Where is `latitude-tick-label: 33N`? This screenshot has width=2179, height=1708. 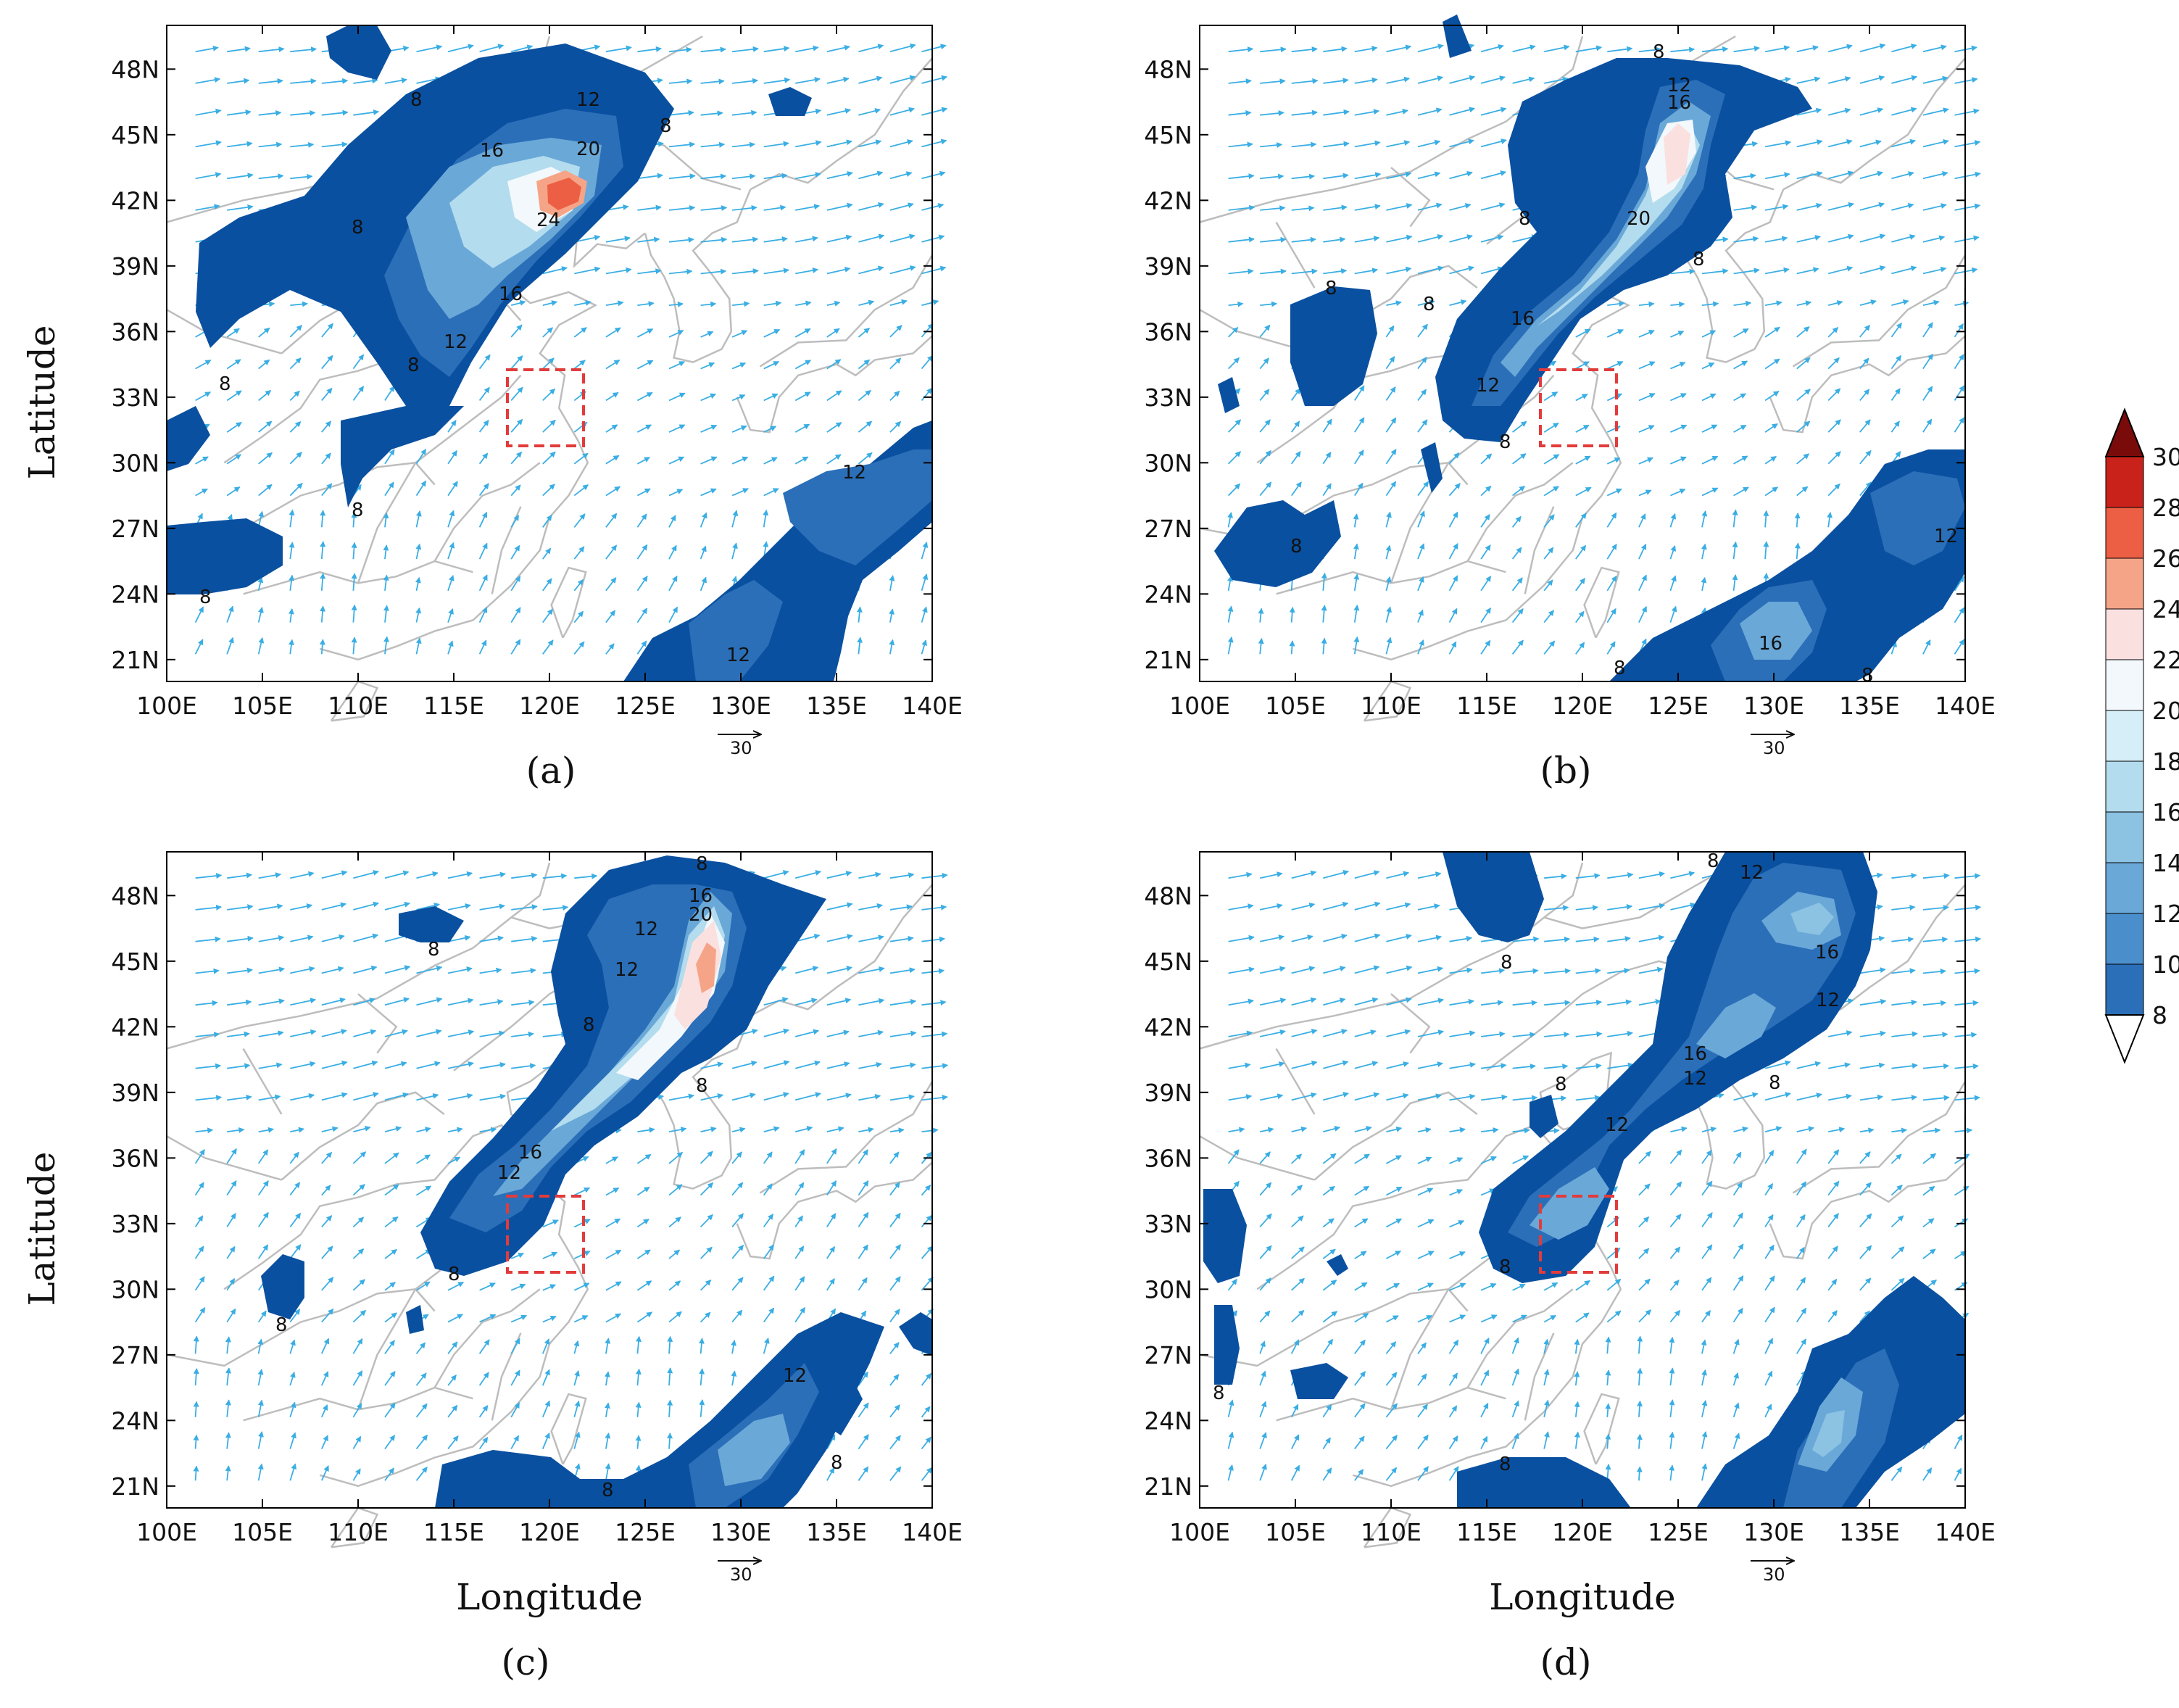 latitude-tick-label: 33N is located at coordinates (1168, 398).